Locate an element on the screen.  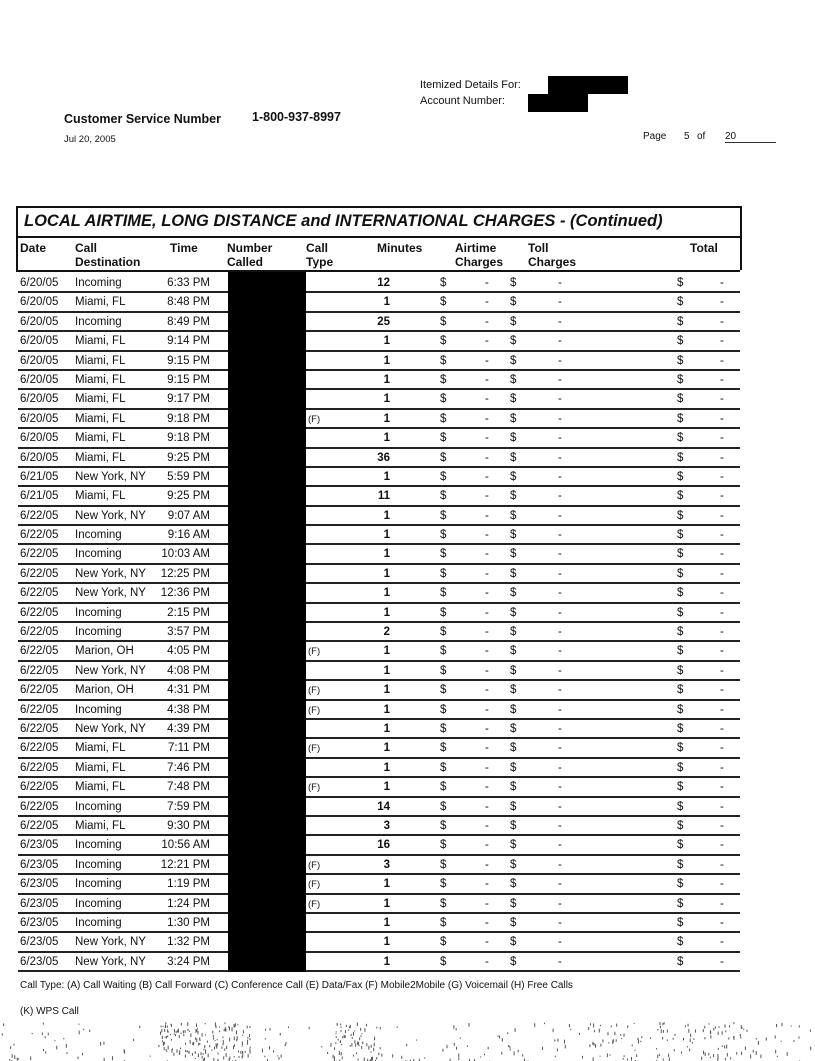
call-time: 9:17 PM is located at coordinates (188, 399).